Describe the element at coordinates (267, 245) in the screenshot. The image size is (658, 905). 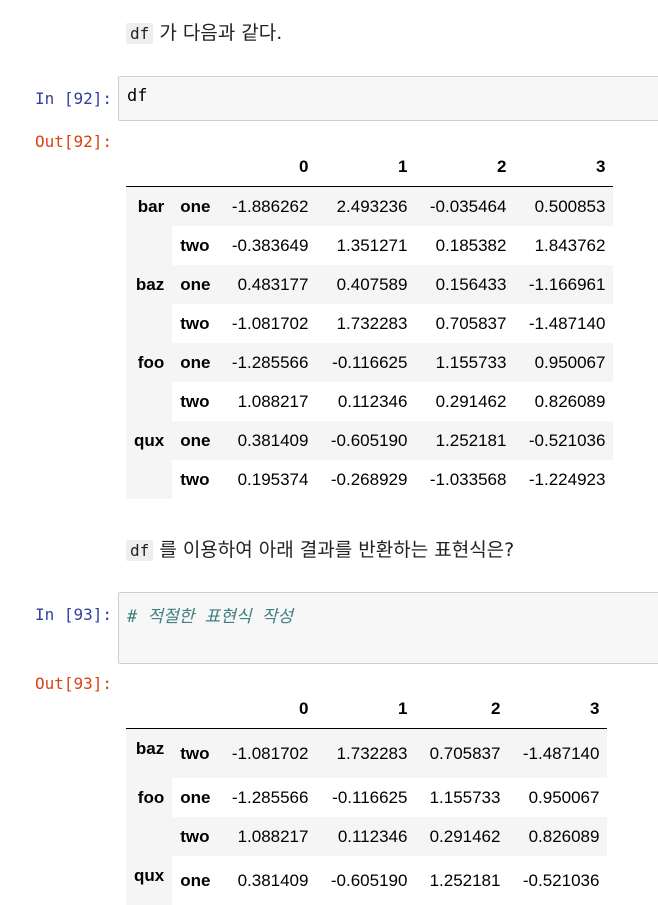
I see `cell-value: -0.383649` at that location.